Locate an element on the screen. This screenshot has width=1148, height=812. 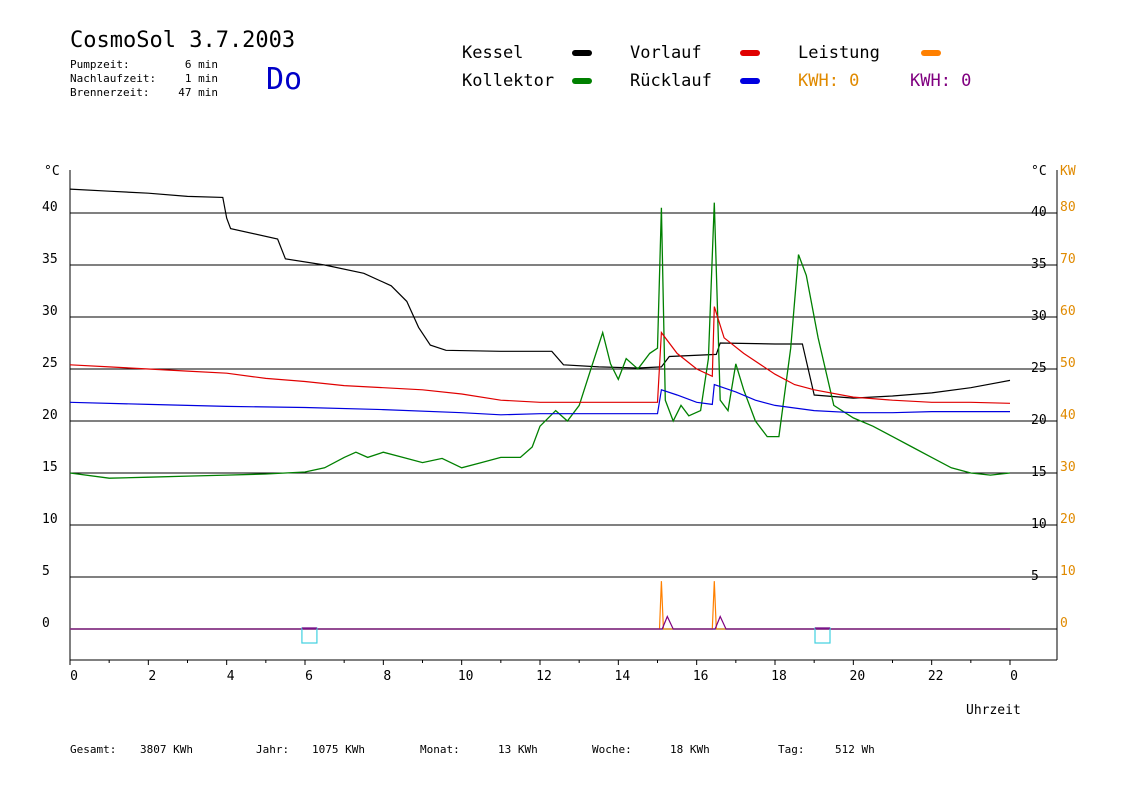
legend-leistung-label: Leistung is located at coordinates (839, 53).